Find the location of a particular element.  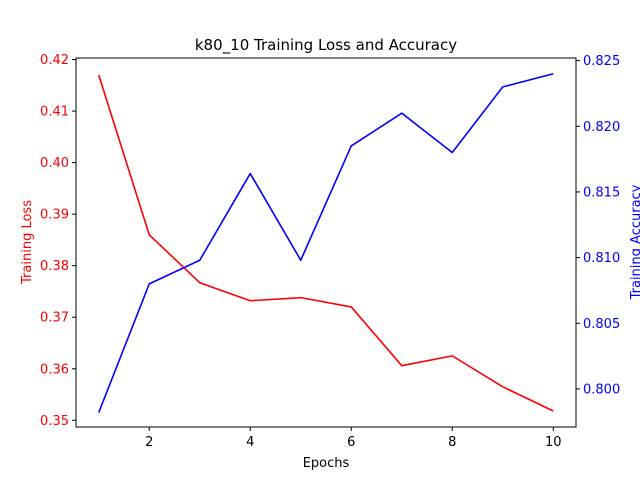

right-tick-label: 0.820 is located at coordinates (601, 127).